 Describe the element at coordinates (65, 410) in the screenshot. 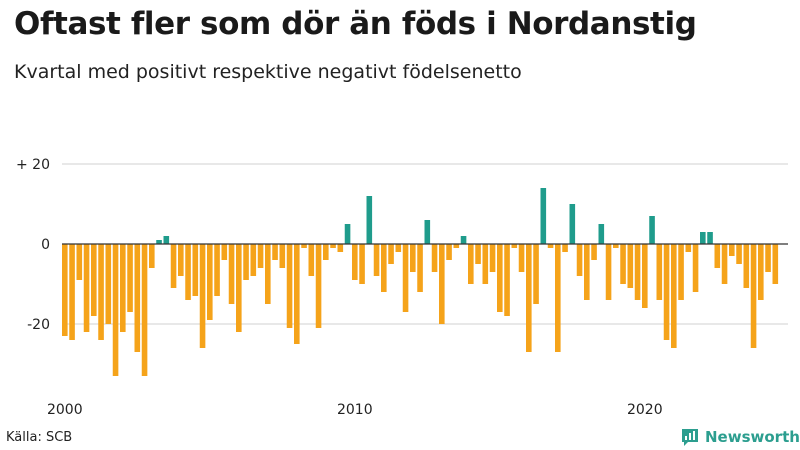

I see `x-tick-label: 2000` at that location.